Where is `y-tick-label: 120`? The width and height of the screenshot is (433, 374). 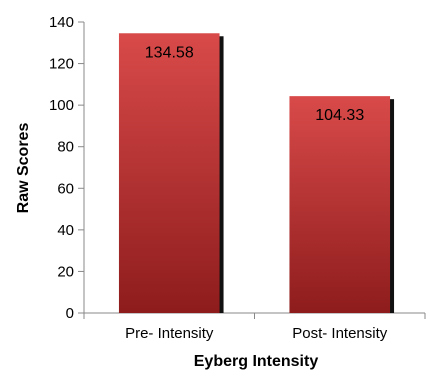 y-tick-label: 120 is located at coordinates (61, 64).